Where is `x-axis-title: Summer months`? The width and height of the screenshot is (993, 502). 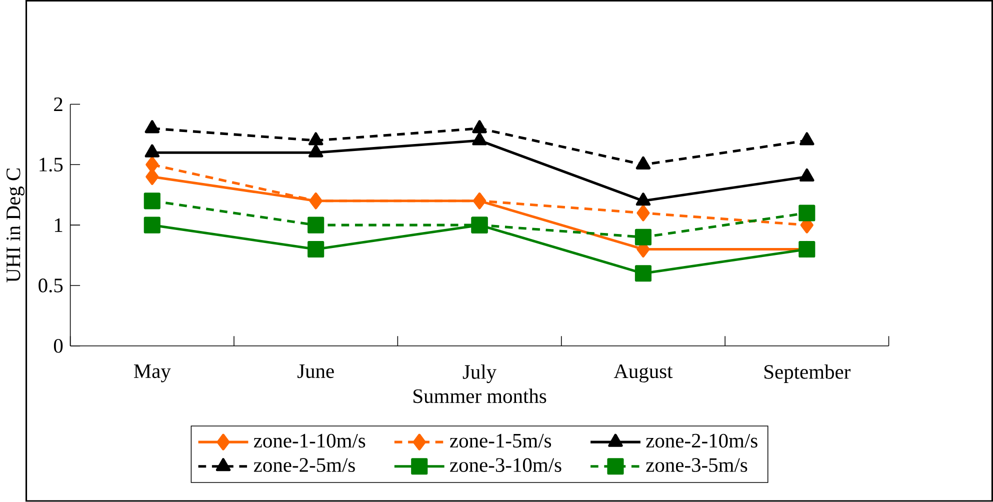
x-axis-title: Summer months is located at coordinates (480, 396).